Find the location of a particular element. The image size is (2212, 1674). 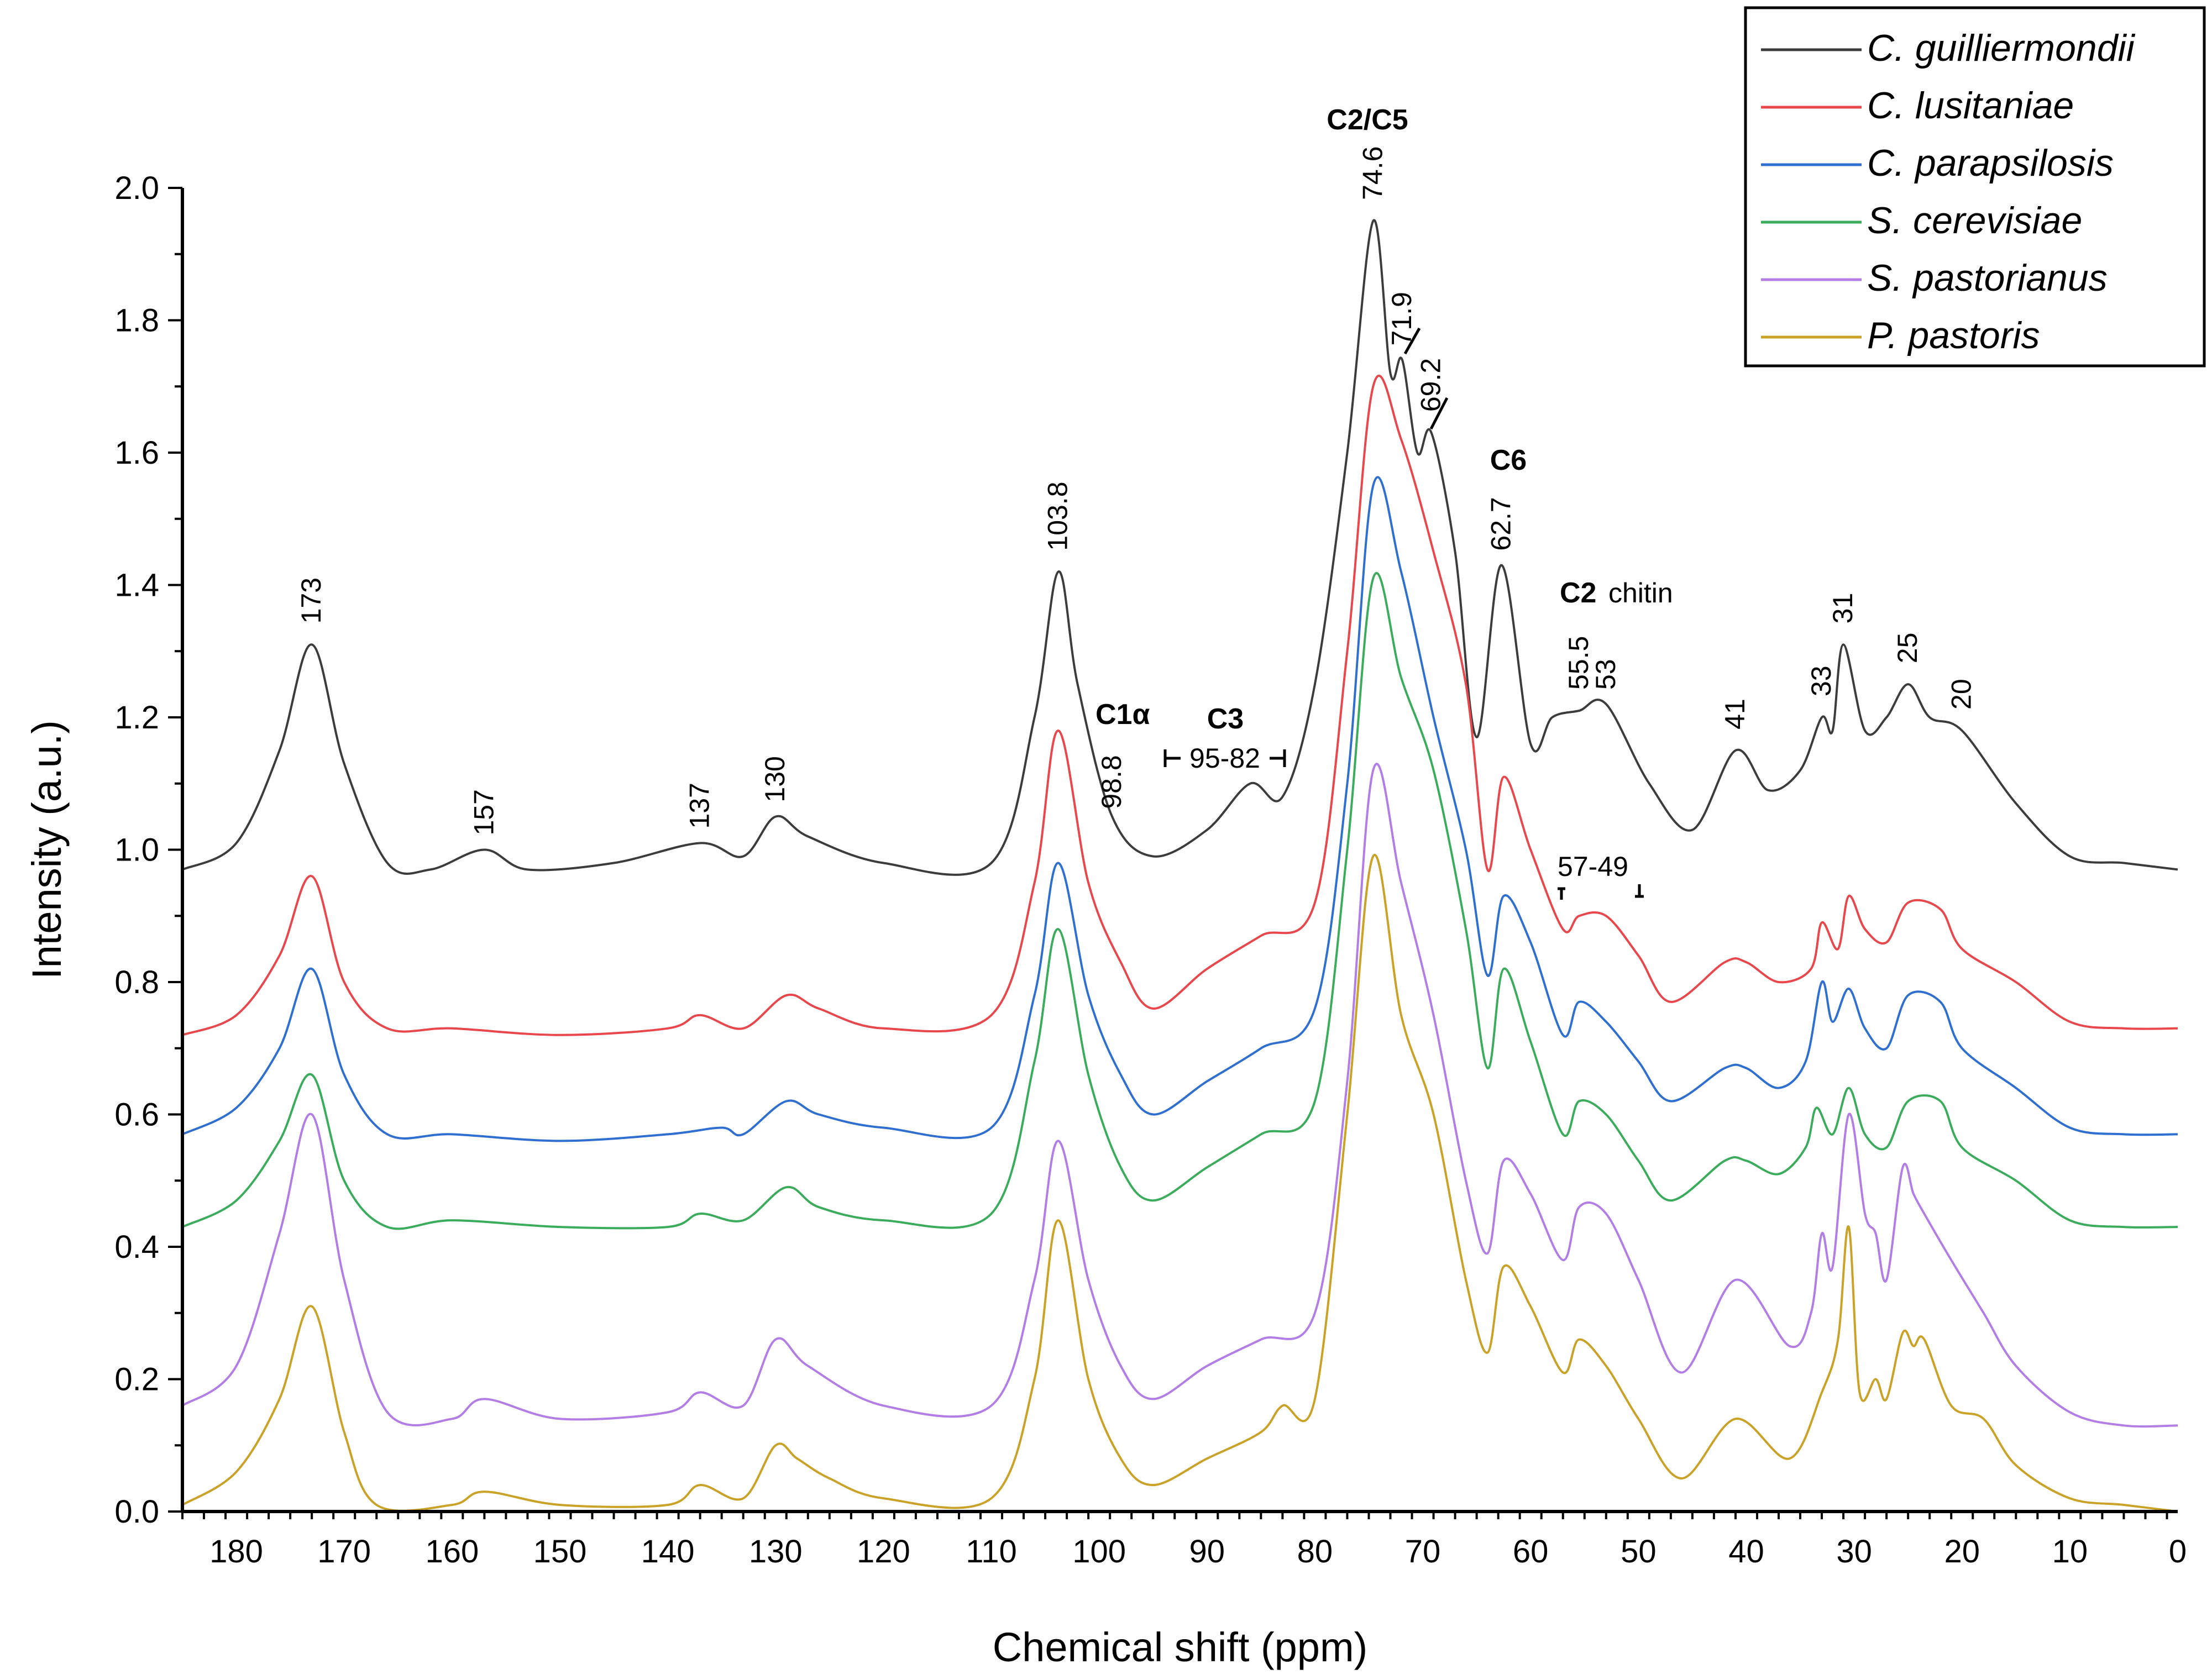

y-tick-label: 1.8 is located at coordinates (136, 321).